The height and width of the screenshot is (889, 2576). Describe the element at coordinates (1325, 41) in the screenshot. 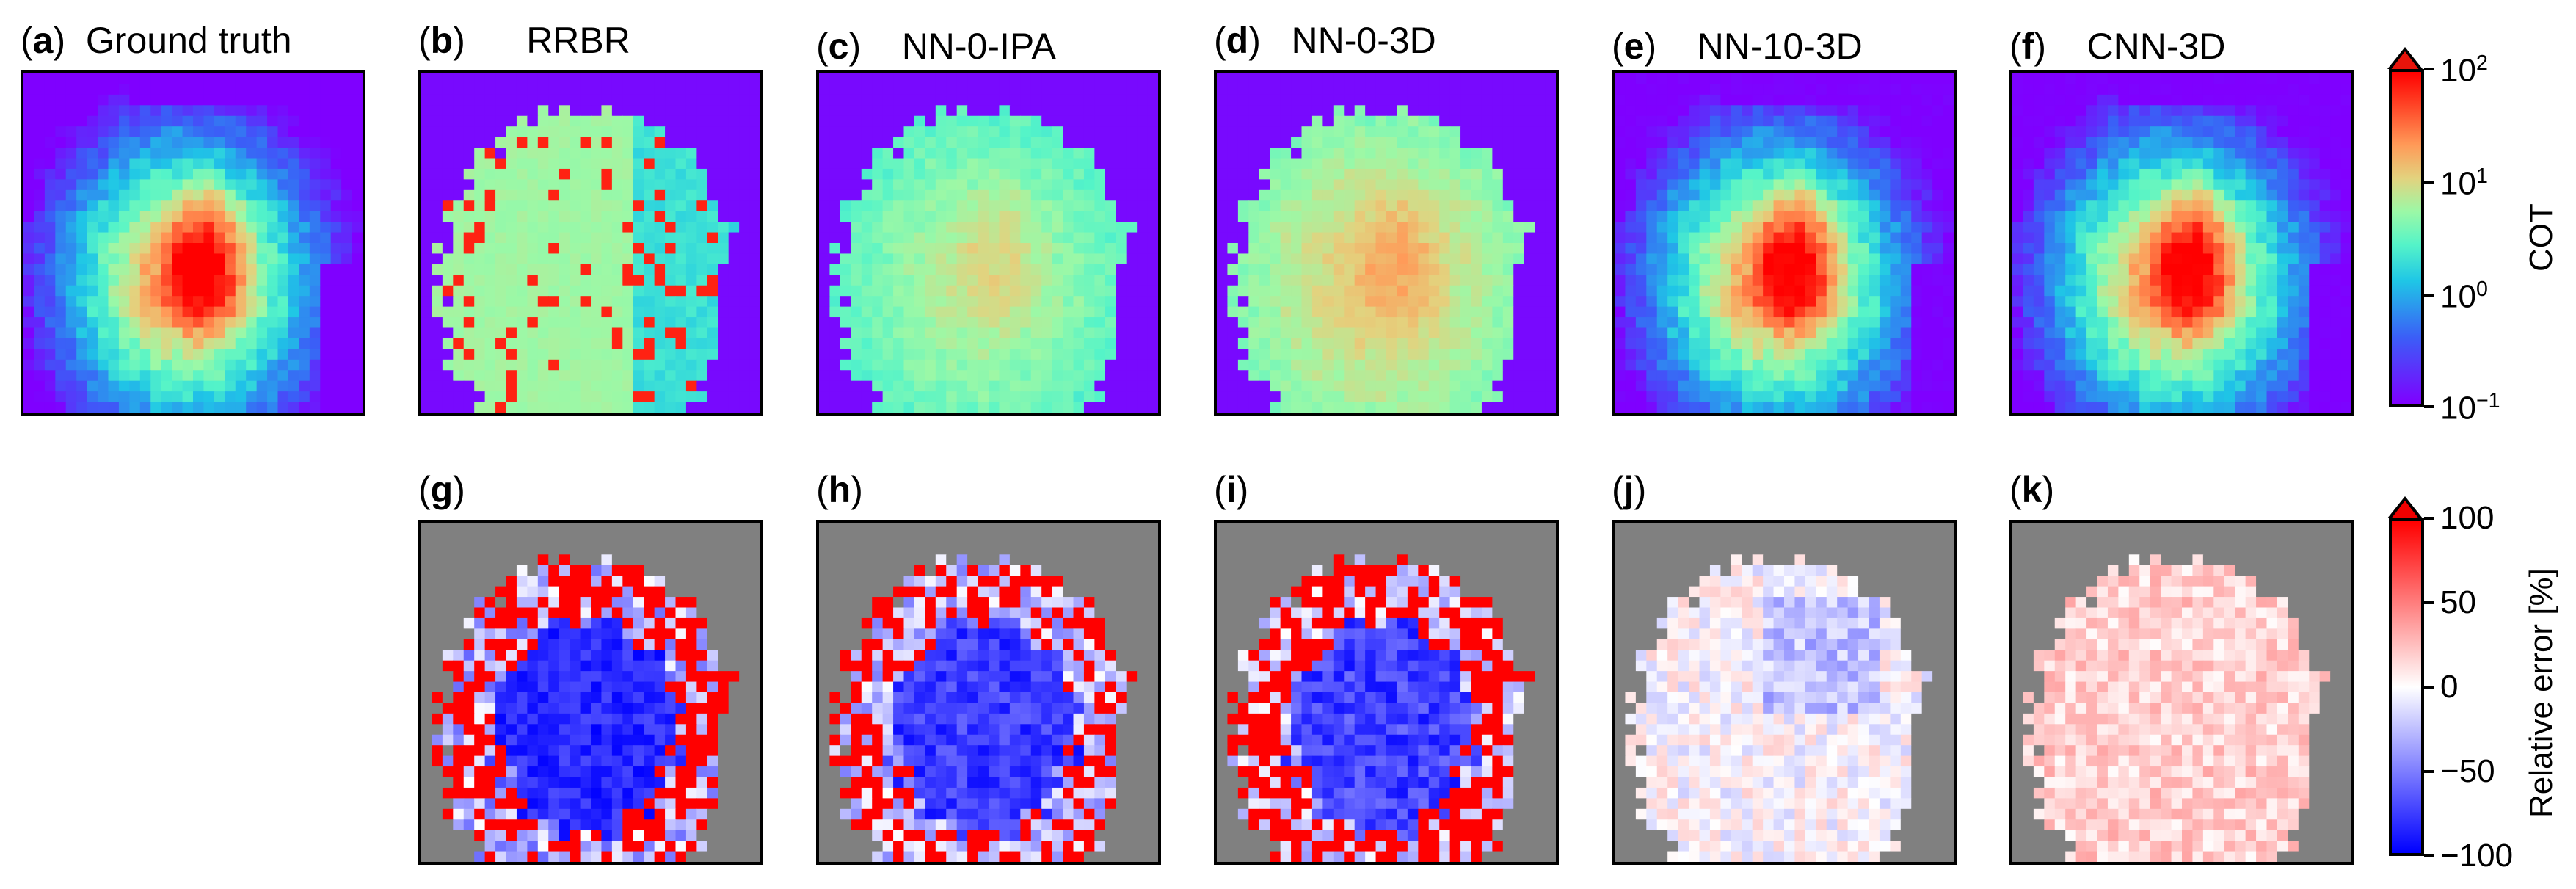

I see `title-d: (d) NN-0-3D` at that location.